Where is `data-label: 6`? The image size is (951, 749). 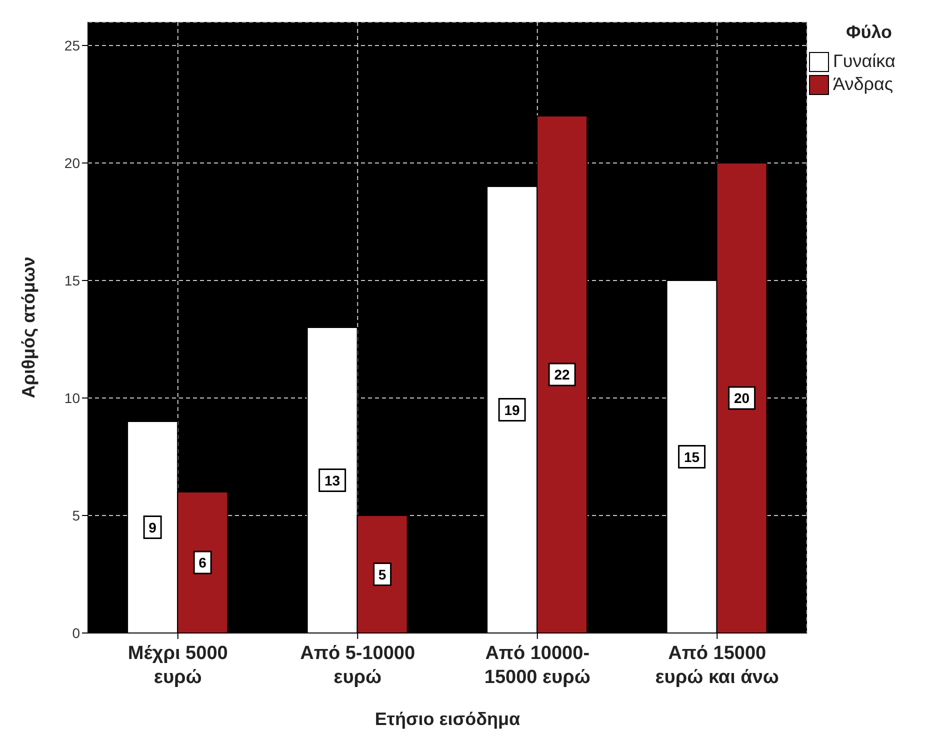 data-label: 6 is located at coordinates (202, 562).